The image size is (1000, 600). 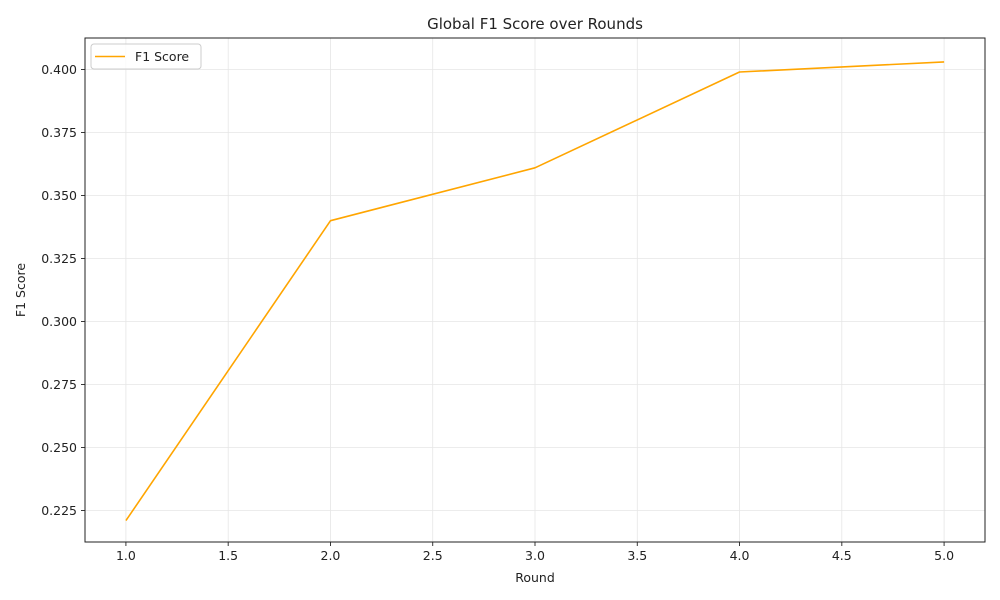 What do you see at coordinates (20, 290) in the screenshot?
I see `y-axis-label: F1 Score` at bounding box center [20, 290].